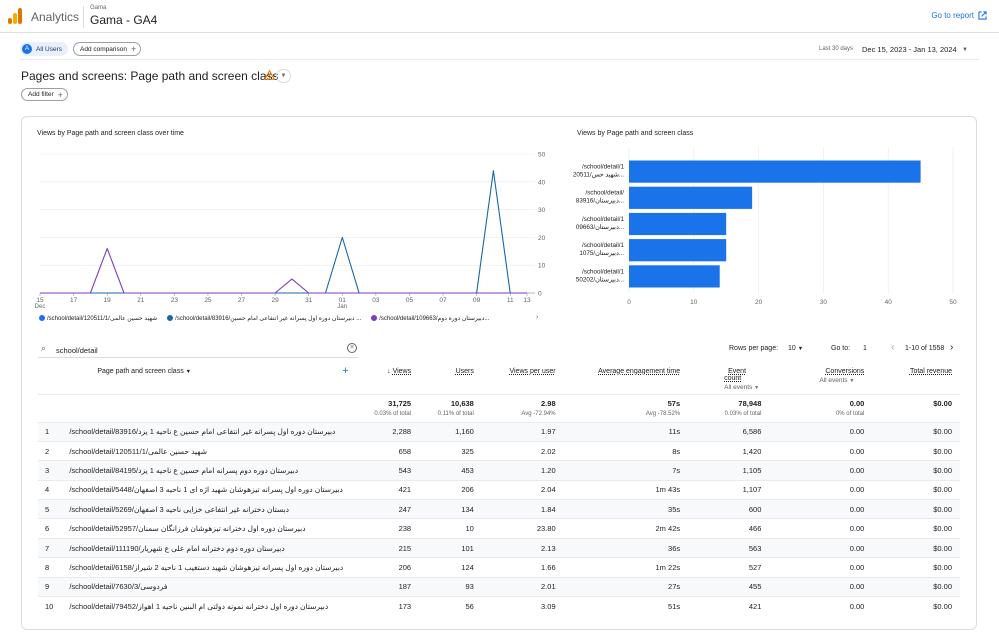 Image resolution: width=999 pixels, height=637 pixels. What do you see at coordinates (919, 528) in the screenshot?
I see `table-cell: $0.00` at bounding box center [919, 528].